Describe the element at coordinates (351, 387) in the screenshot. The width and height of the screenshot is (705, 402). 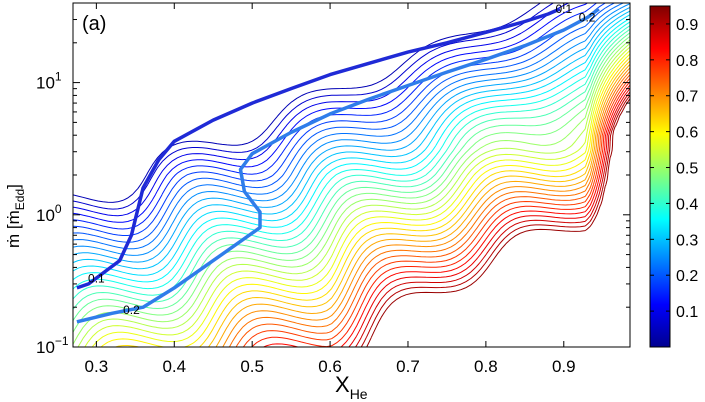
I see `x-axis-label: XHe` at that location.